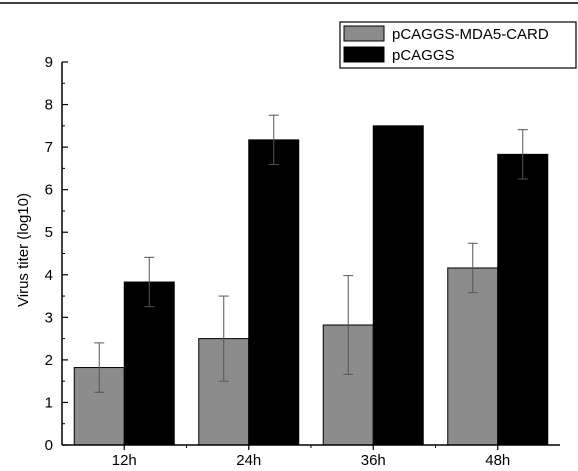 The image size is (578, 471). I want to click on bar-pcaggs-36h, so click(398, 285).